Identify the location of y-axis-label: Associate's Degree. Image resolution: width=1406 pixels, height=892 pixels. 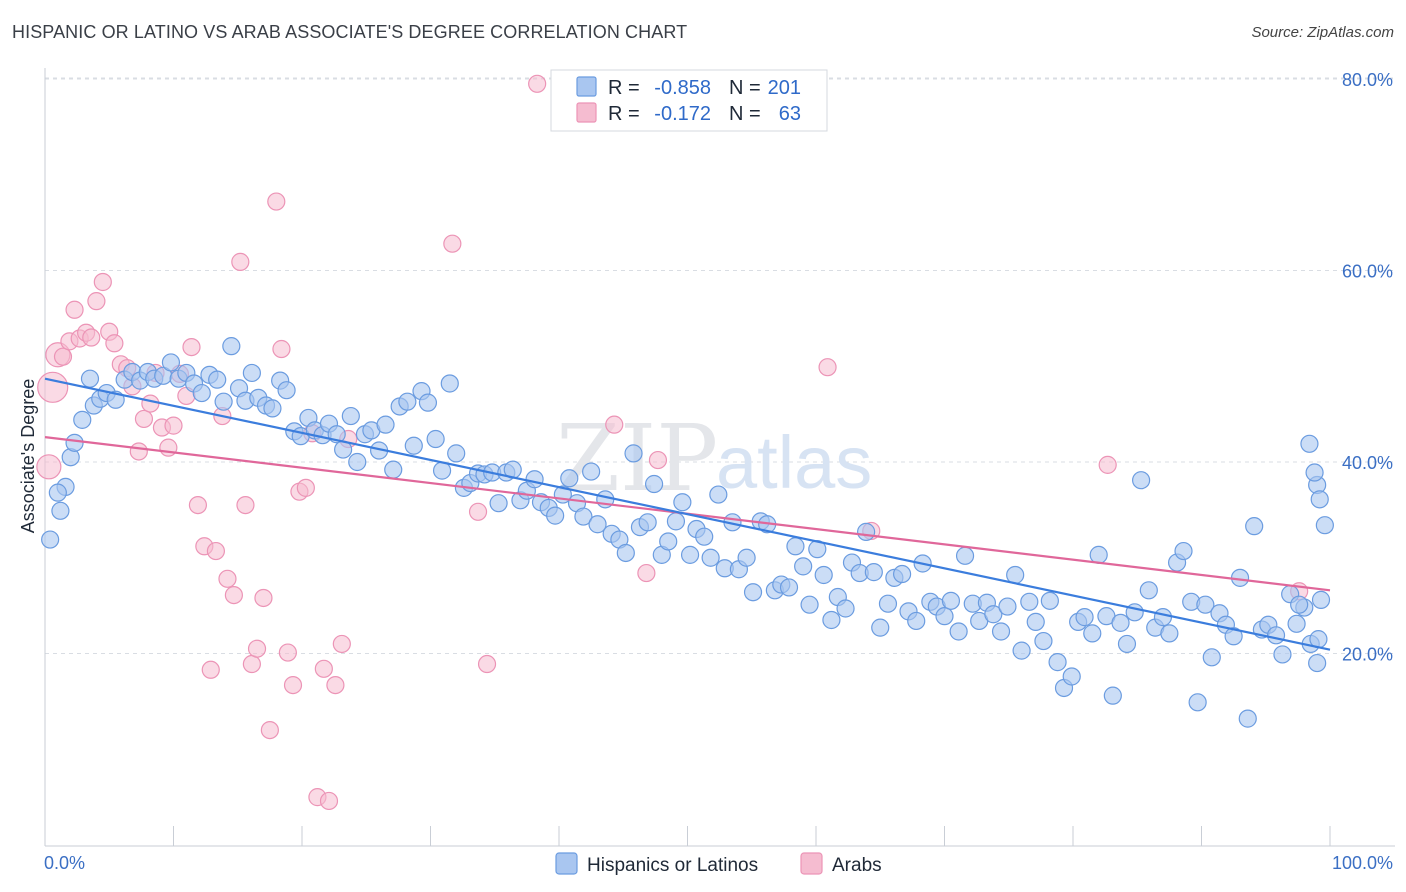
(28, 456).